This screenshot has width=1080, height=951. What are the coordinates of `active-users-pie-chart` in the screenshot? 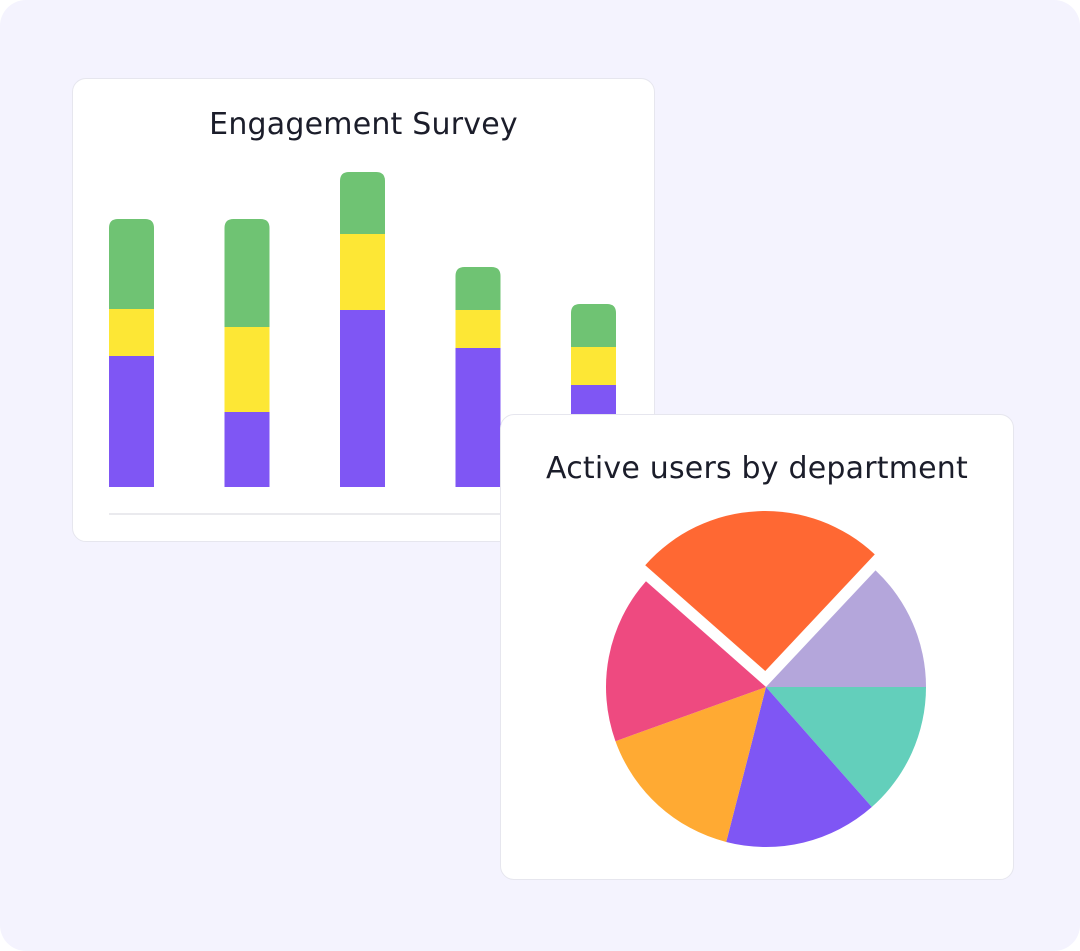 It's located at (766, 679).